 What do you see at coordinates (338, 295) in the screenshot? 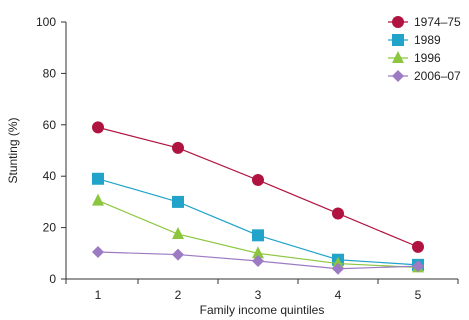
I see `x-tick-label: 4` at bounding box center [338, 295].